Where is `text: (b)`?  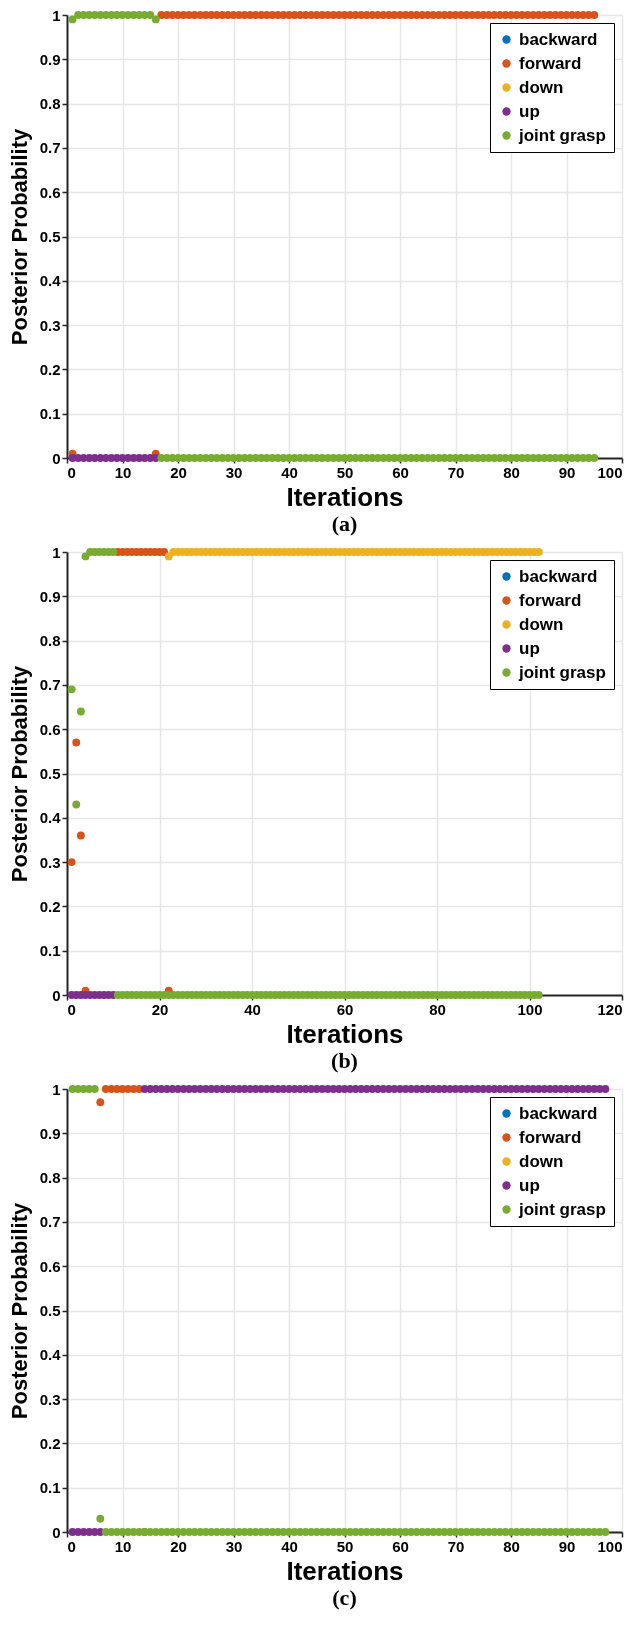 text: (b) is located at coordinates (344, 1060).